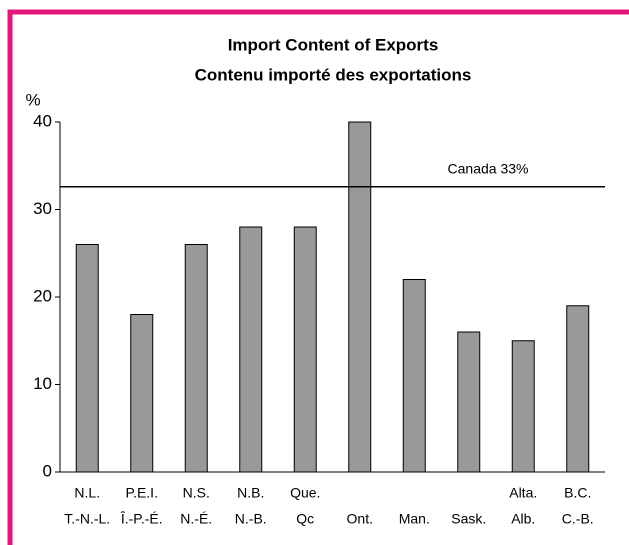 The height and width of the screenshot is (545, 629). Describe the element at coordinates (87, 493) in the screenshot. I see `x-tick-label: N.L.` at that location.